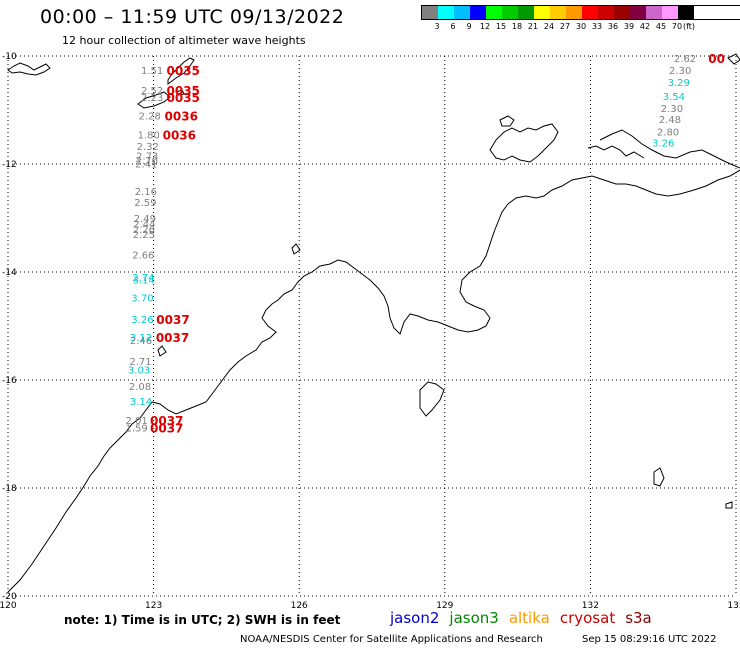 The width and height of the screenshot is (740, 650). What do you see at coordinates (444, 606) in the screenshot?
I see `longitude-label: 129` at bounding box center [444, 606].